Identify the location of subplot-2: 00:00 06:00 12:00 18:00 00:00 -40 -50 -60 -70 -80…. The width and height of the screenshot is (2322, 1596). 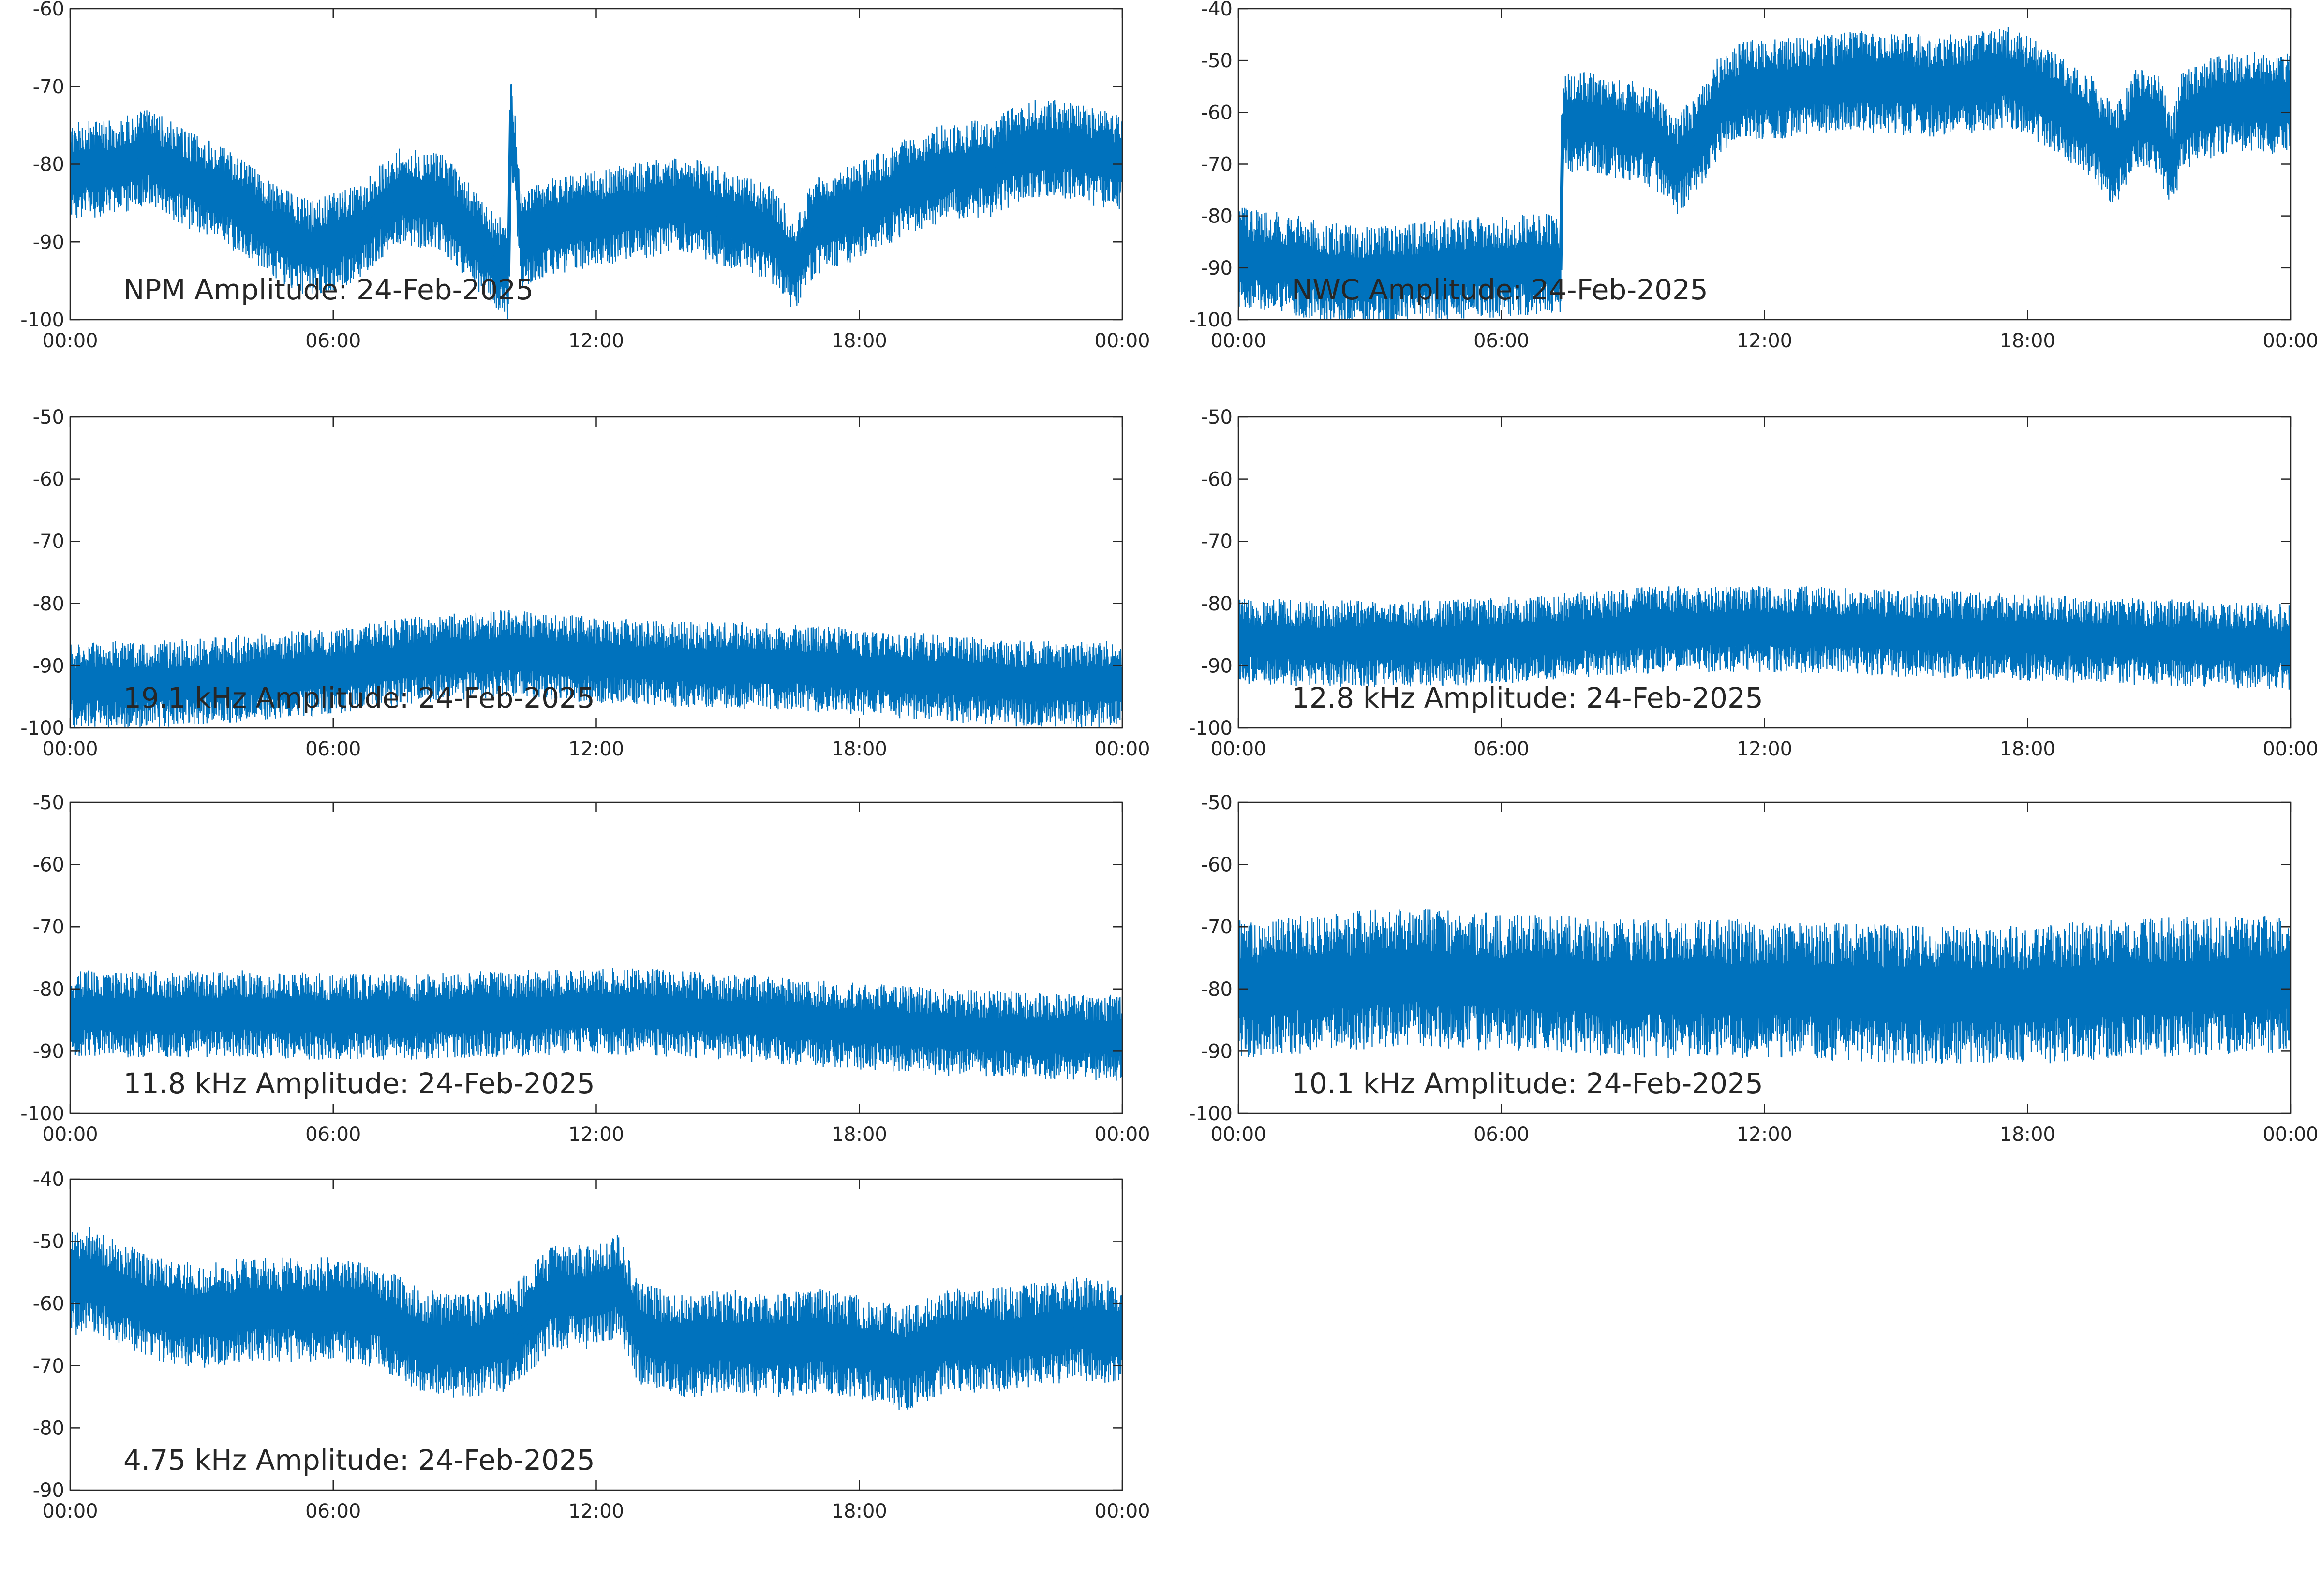
(1753, 176).